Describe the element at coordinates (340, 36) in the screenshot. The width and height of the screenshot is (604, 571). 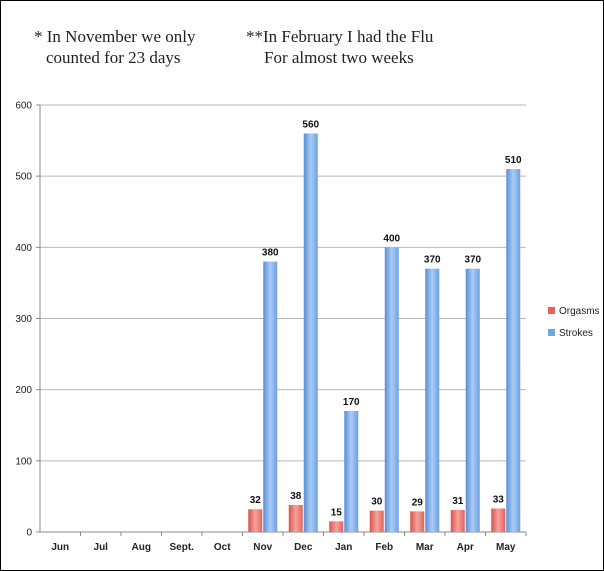
I see `note-february-line1: **In February I had the Flu` at that location.